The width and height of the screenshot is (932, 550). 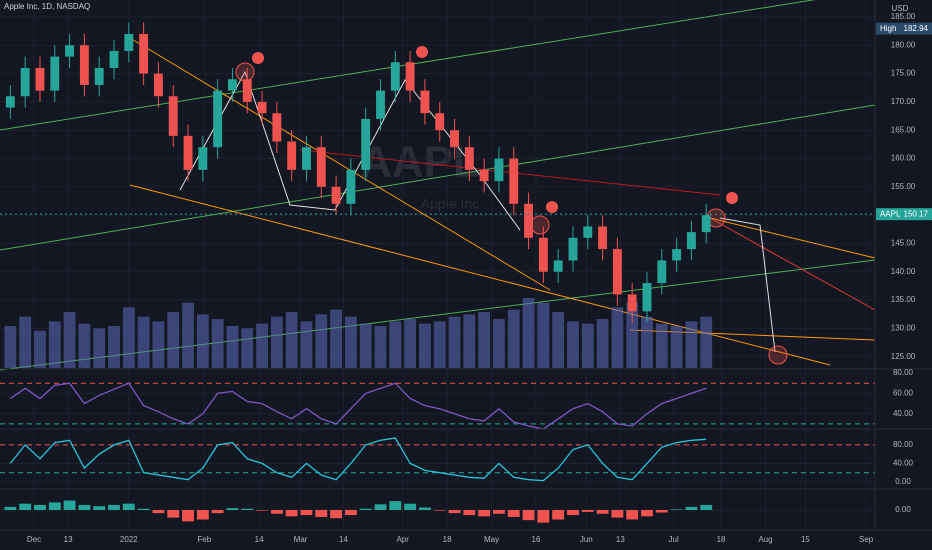 What do you see at coordinates (903, 356) in the screenshot?
I see `y-tick-label: 125.00` at bounding box center [903, 356].